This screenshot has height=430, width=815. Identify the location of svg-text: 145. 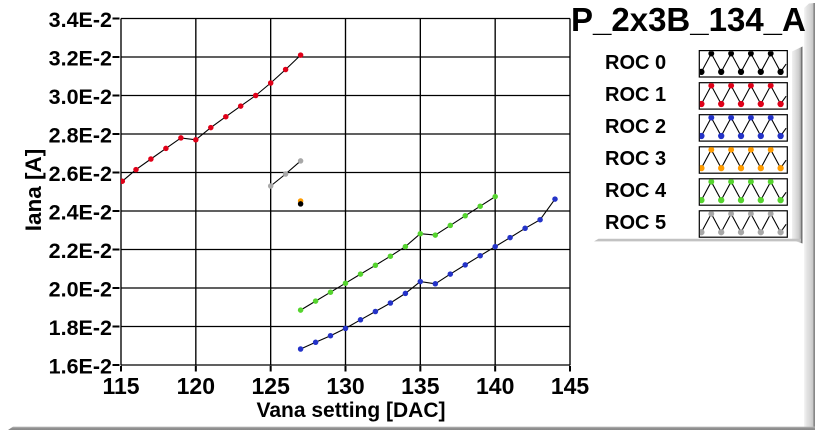
(570, 386).